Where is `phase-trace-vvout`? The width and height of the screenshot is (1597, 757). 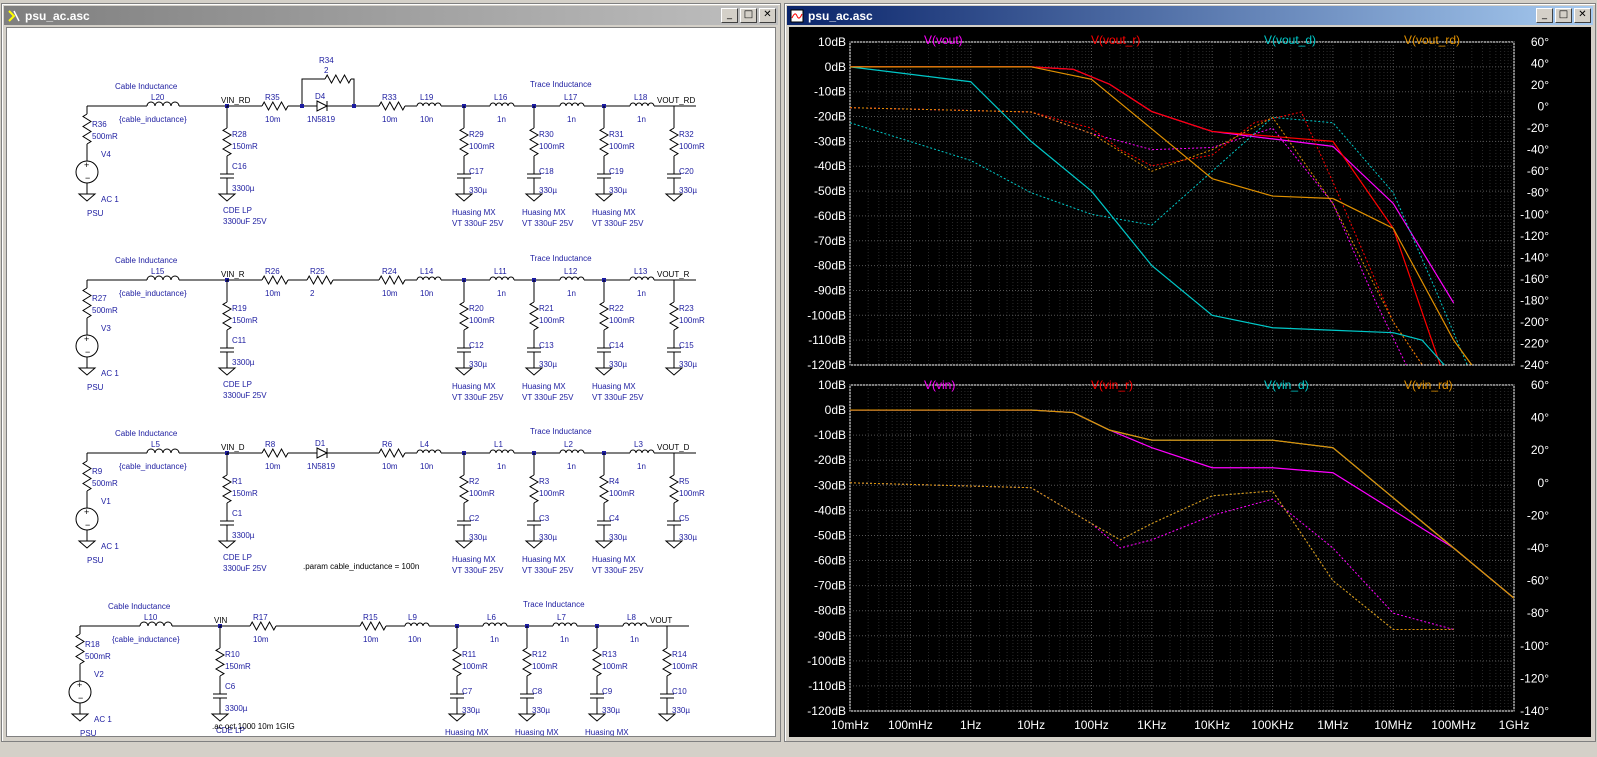
phase-trace-vvout is located at coordinates (1130, 241).